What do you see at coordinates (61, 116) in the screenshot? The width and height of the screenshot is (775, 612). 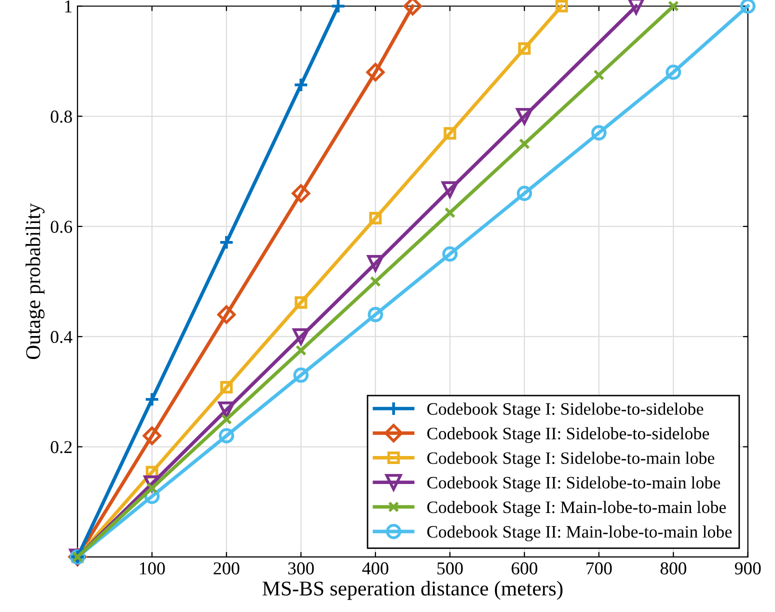 I see `y-tick-label: 0.8` at bounding box center [61, 116].